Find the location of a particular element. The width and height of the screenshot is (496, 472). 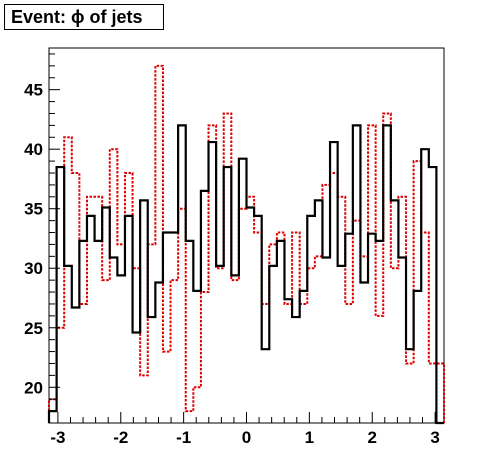

y-tick-label: 45 is located at coordinates (33, 90).